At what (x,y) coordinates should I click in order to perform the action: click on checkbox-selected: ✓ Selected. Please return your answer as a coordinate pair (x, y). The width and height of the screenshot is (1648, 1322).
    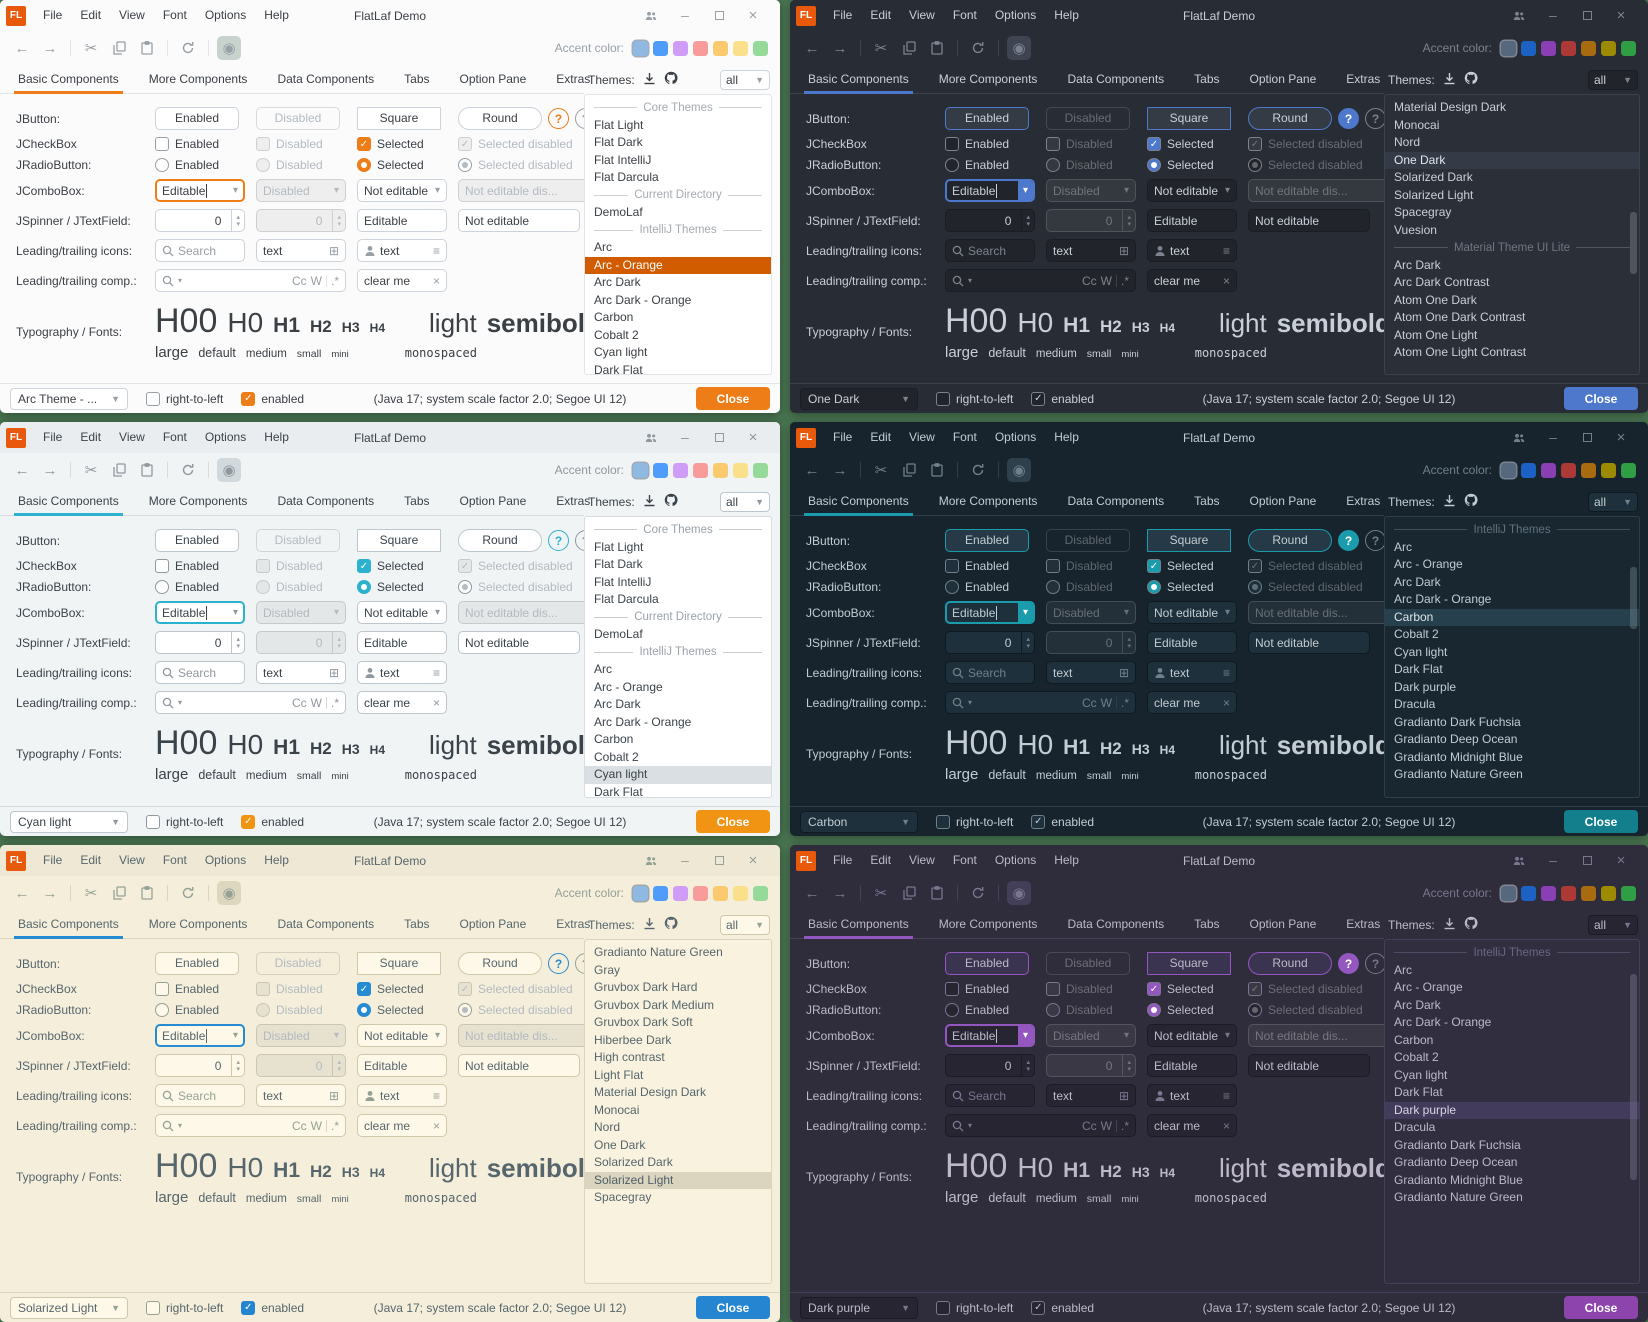
    Looking at the image, I should click on (1180, 144).